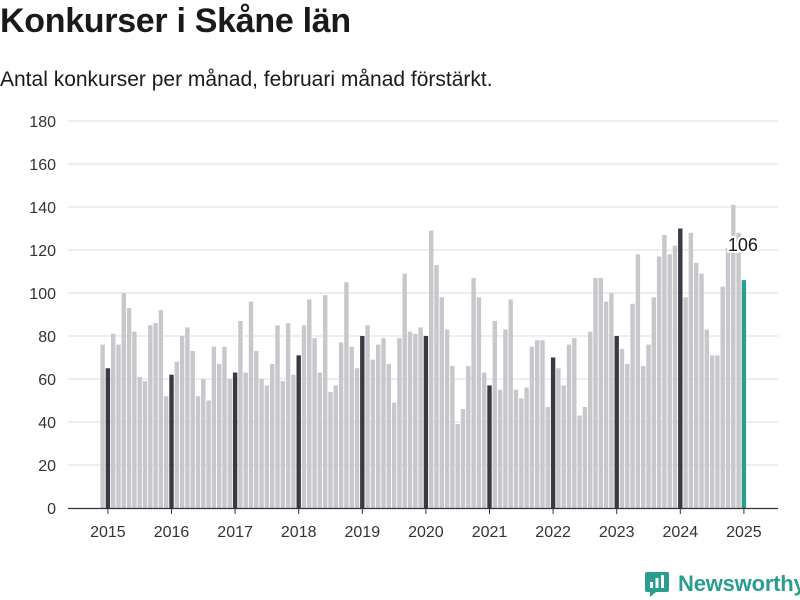  Describe the element at coordinates (47, 380) in the screenshot. I see `y-tick-label: 60` at that location.